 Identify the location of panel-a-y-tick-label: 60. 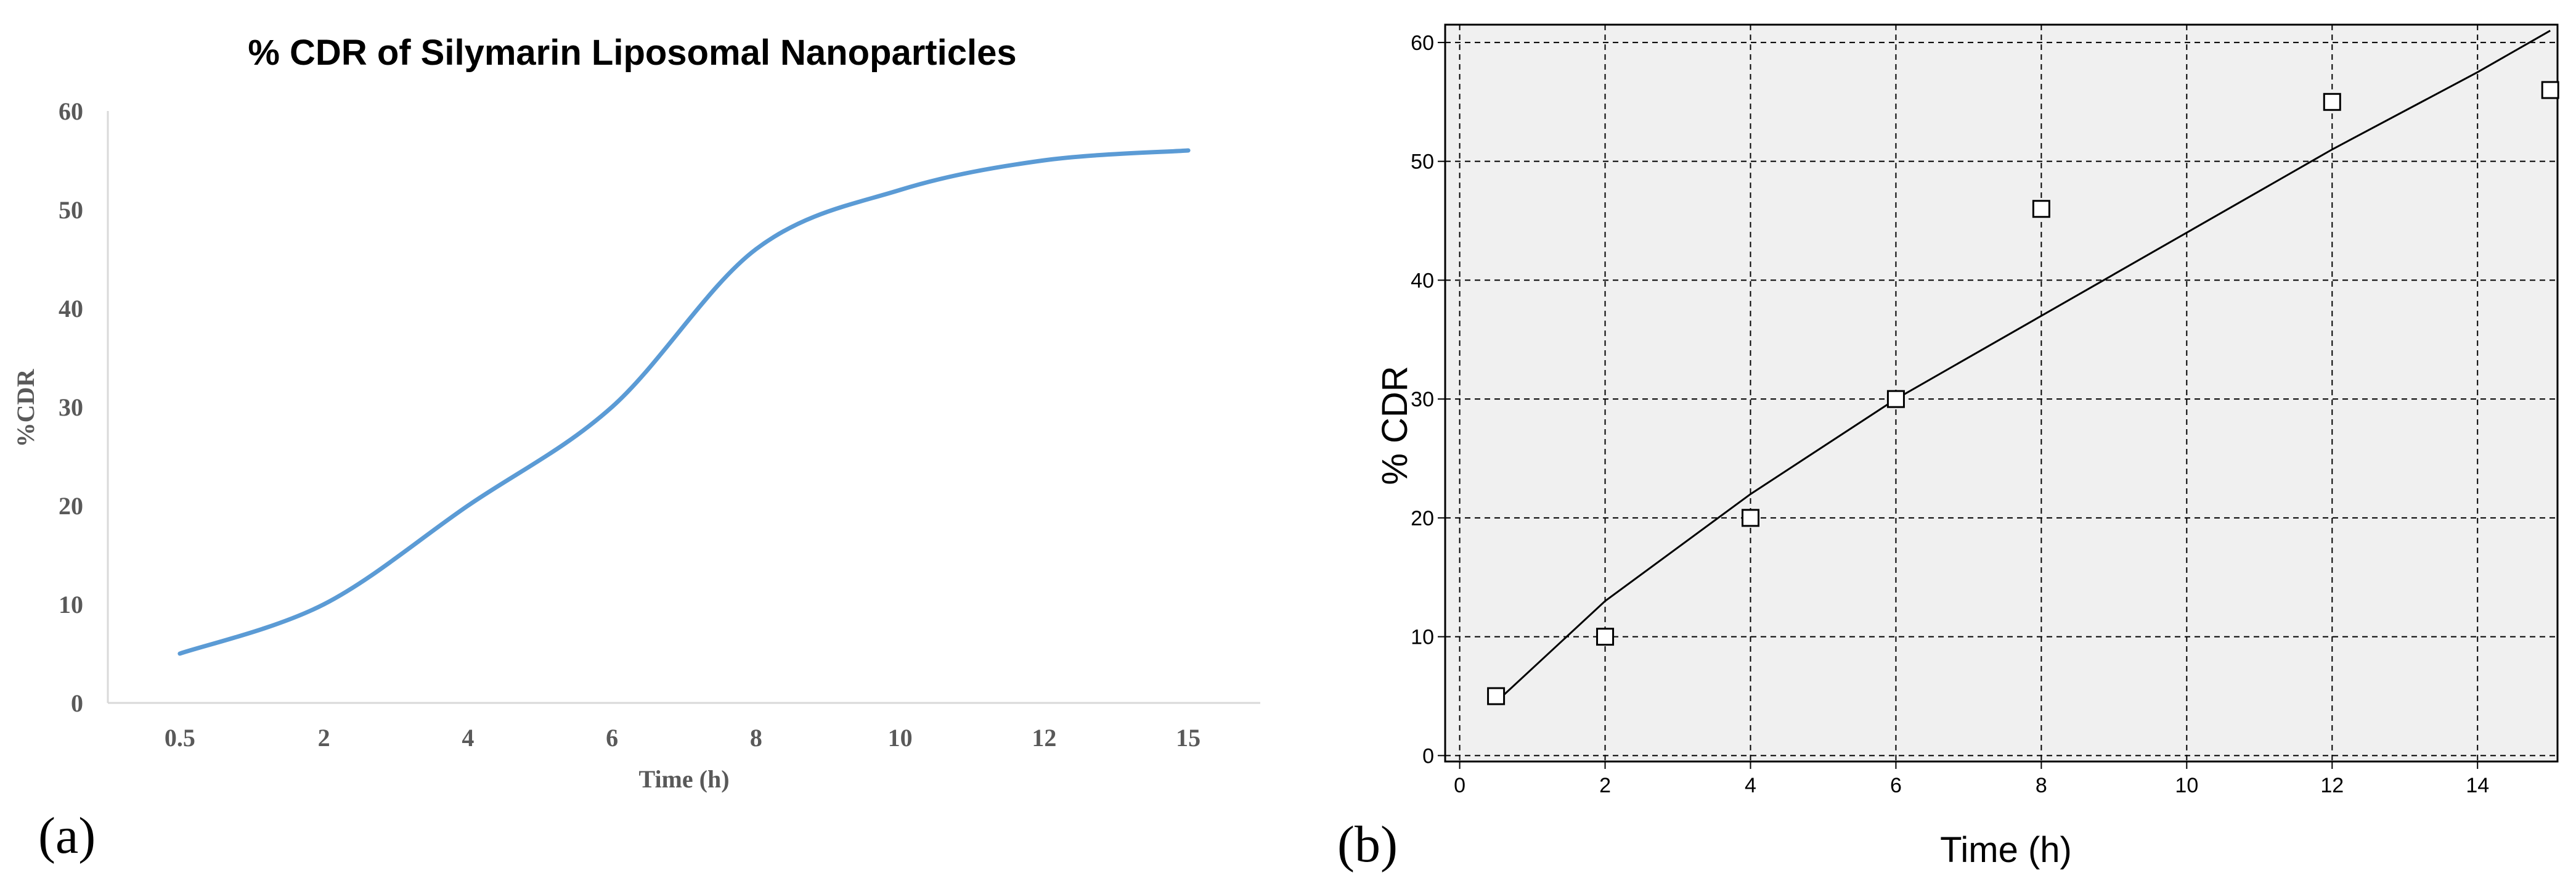
(71, 111).